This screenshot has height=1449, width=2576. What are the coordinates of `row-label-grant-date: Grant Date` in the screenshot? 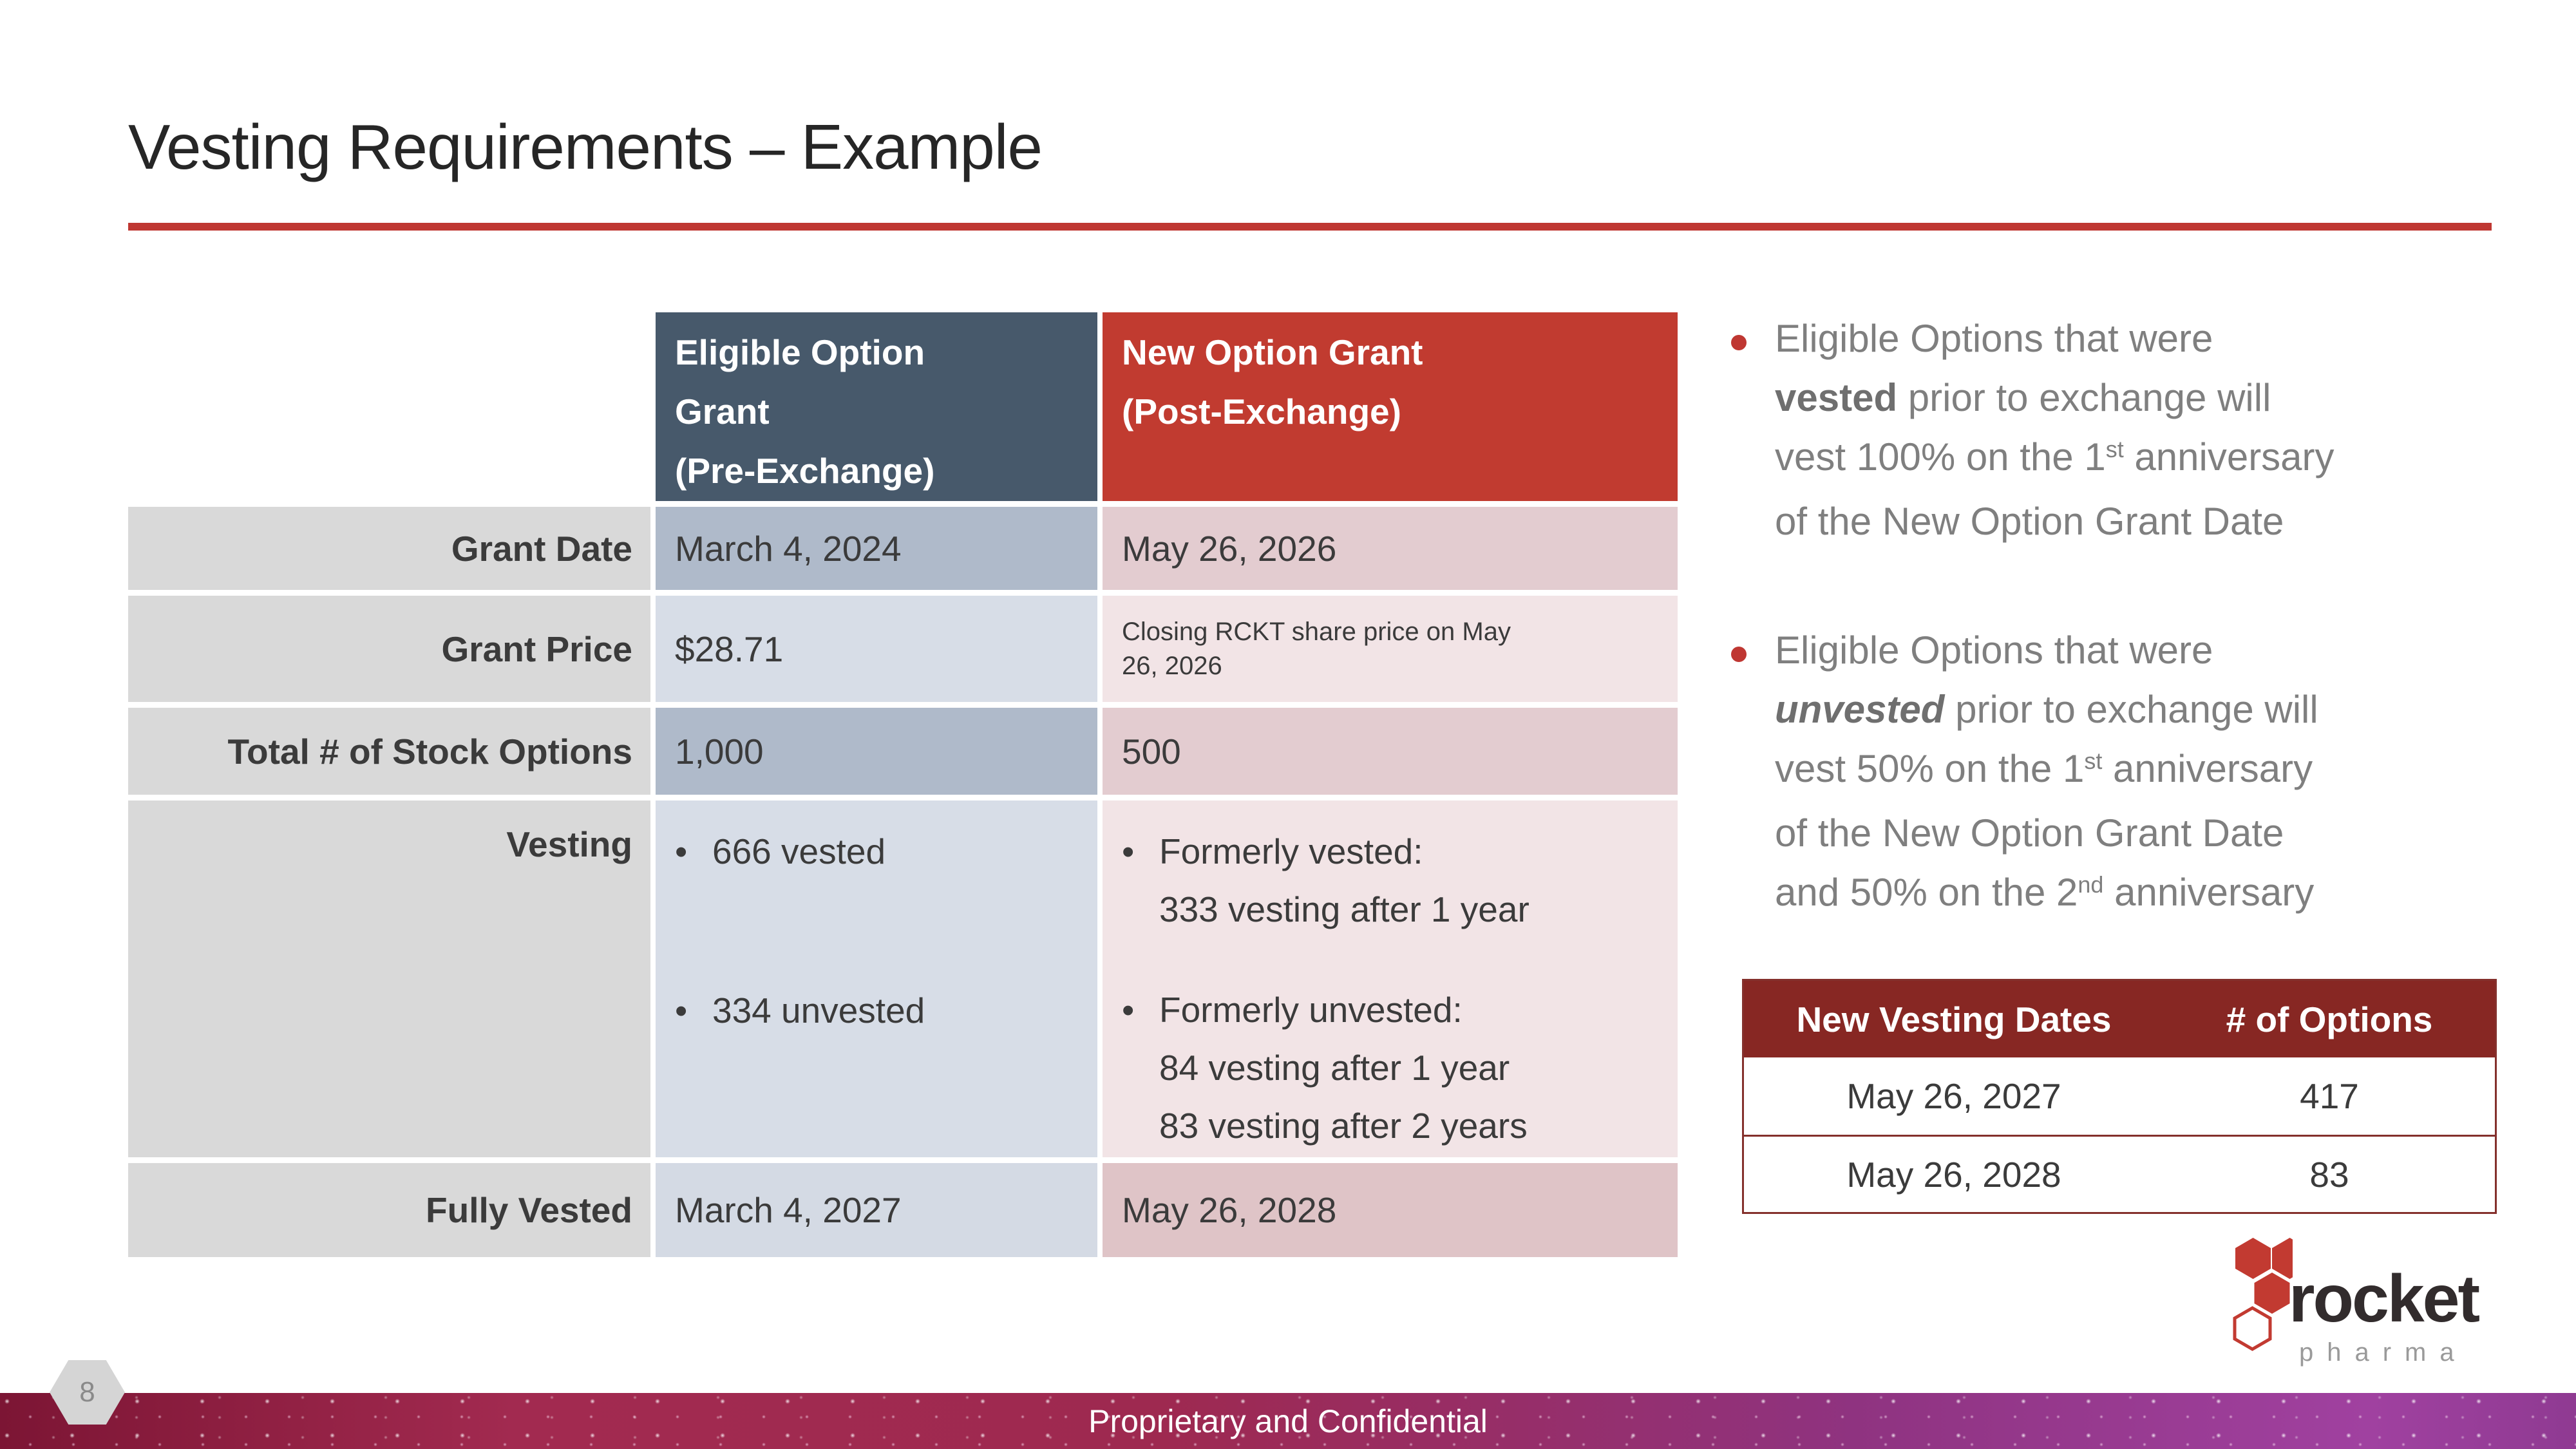 It's located at (389, 548).